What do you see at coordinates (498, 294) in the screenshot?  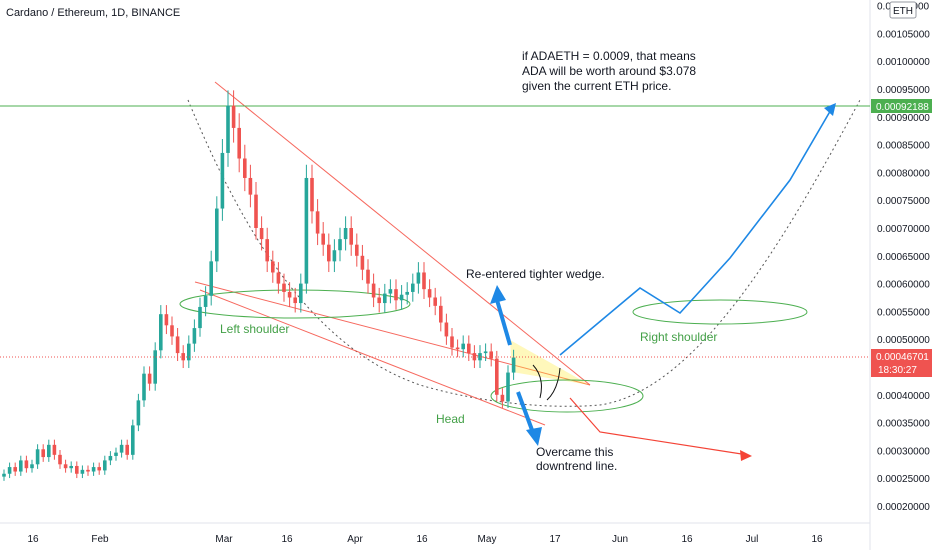 I see `reentered-arrowhead` at bounding box center [498, 294].